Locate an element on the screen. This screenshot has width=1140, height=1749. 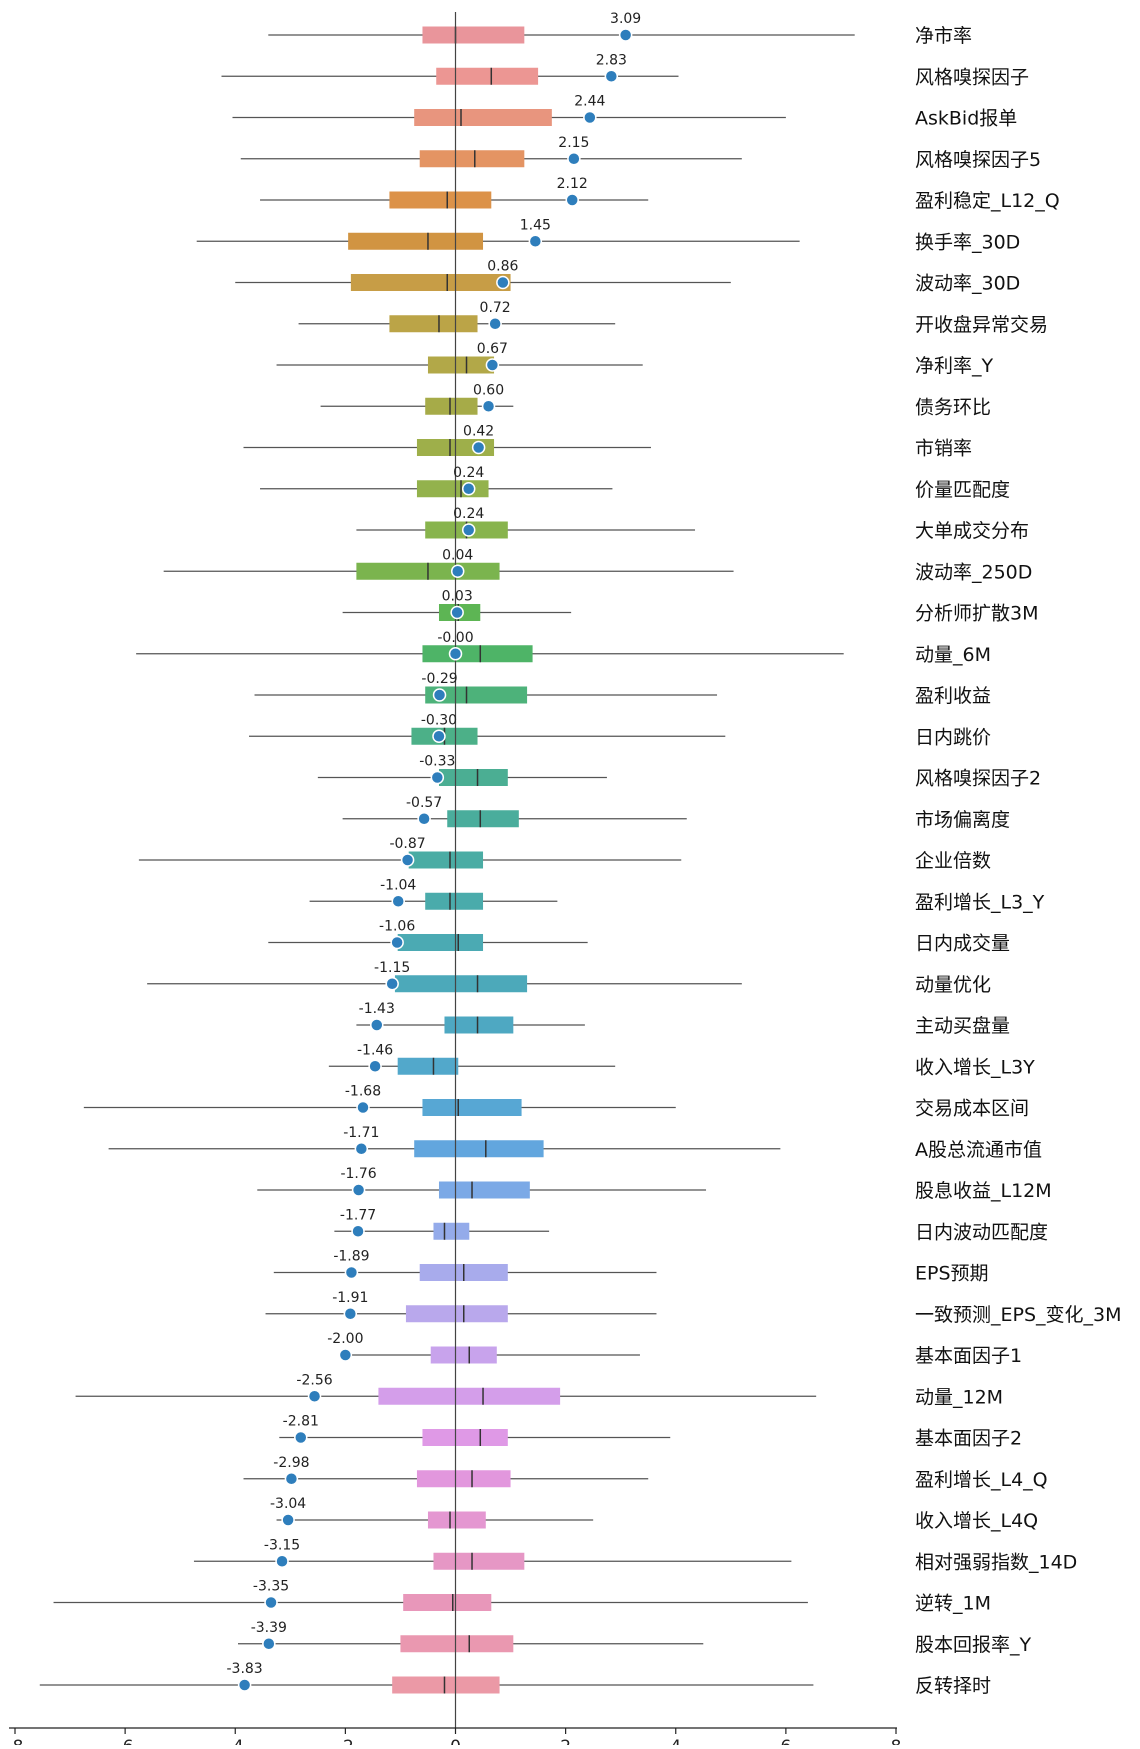
value-marker-group: 0.04 is located at coordinates (457, 562).